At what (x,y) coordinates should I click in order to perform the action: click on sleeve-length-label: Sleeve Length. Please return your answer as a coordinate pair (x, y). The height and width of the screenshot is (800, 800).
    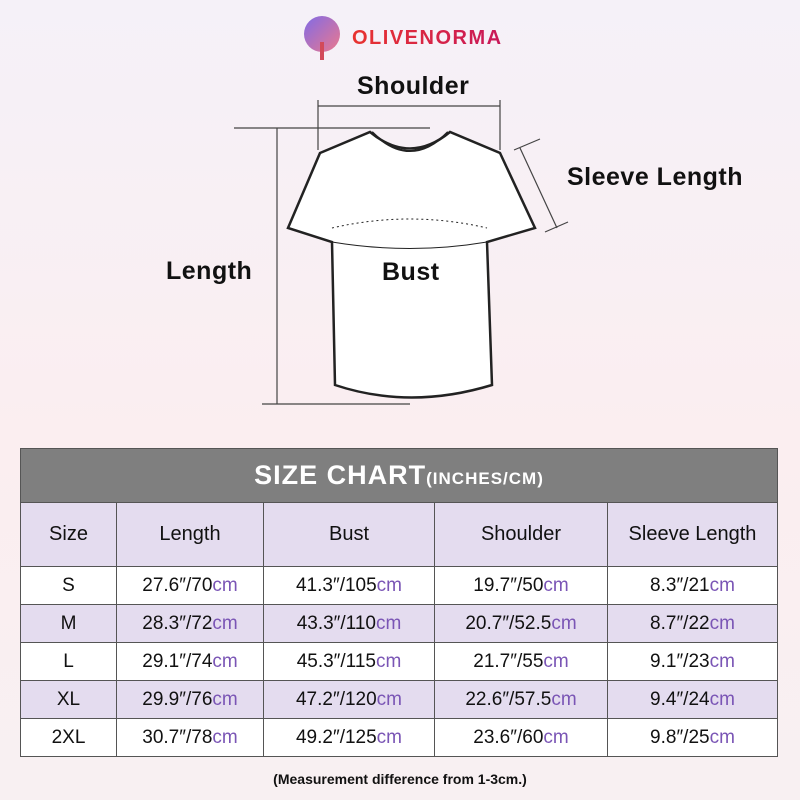
    Looking at the image, I should click on (655, 177).